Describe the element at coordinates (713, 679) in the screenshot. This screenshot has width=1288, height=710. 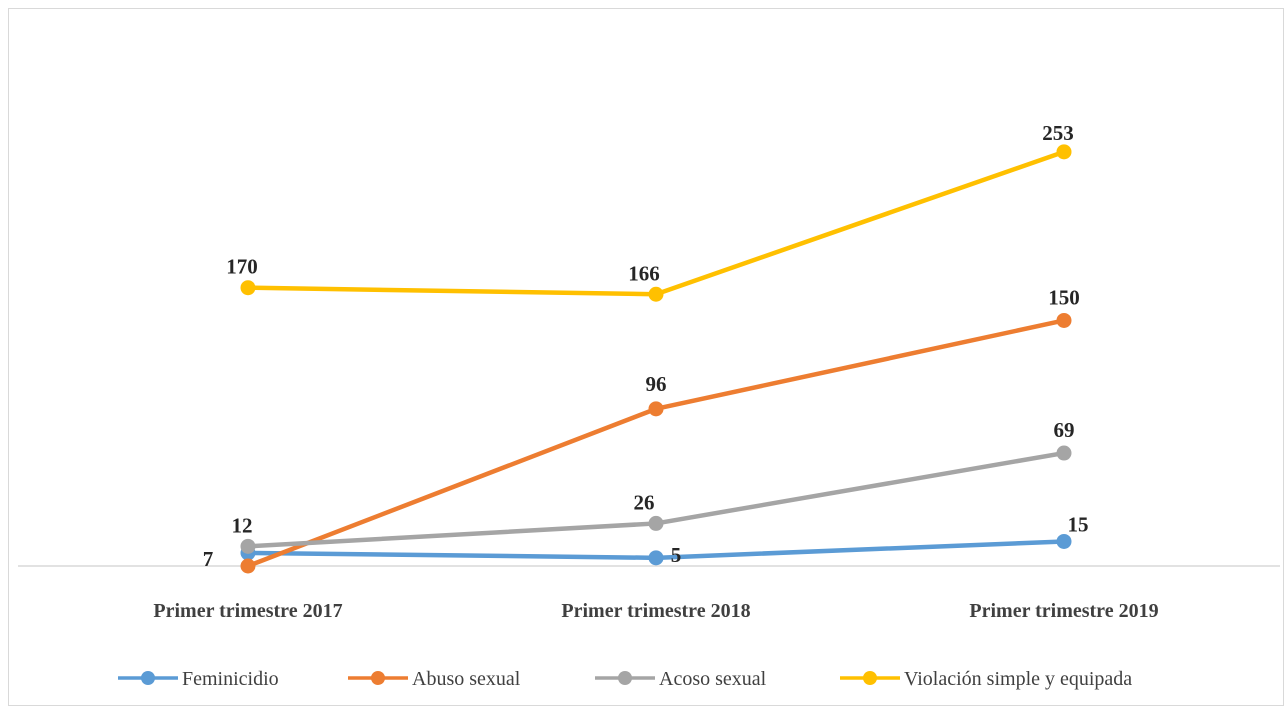
I see `legend-label-acoso-sexual: Acoso sexual` at that location.